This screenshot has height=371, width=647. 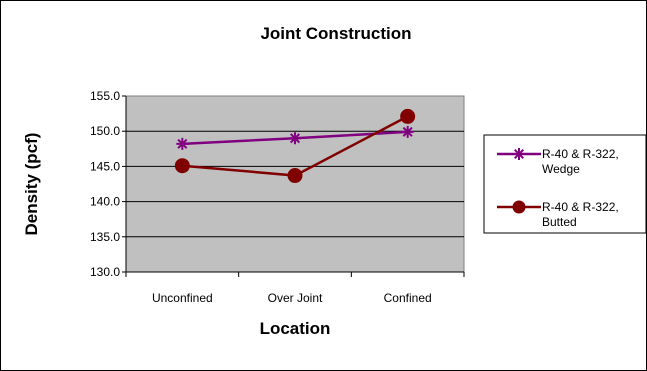 I want to click on y-tick-label: 155.0, so click(x=105, y=96).